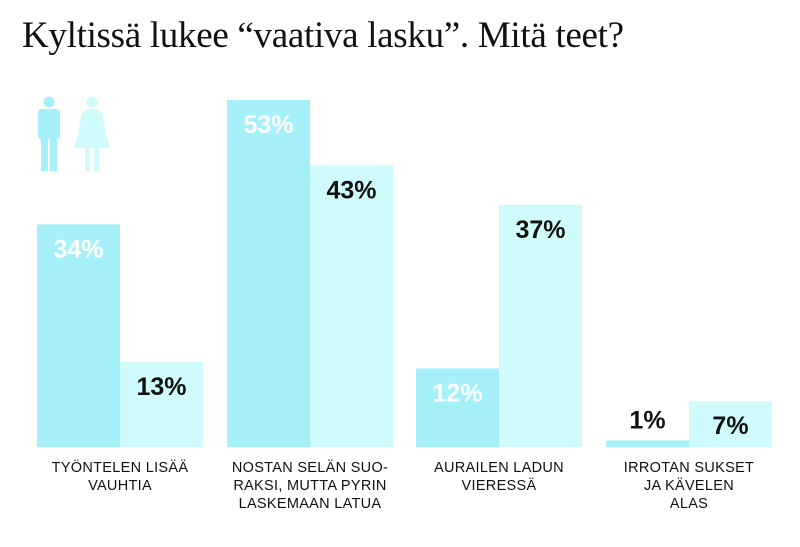 The width and height of the screenshot is (800, 547). I want to click on gender-legend, so click(74, 133).